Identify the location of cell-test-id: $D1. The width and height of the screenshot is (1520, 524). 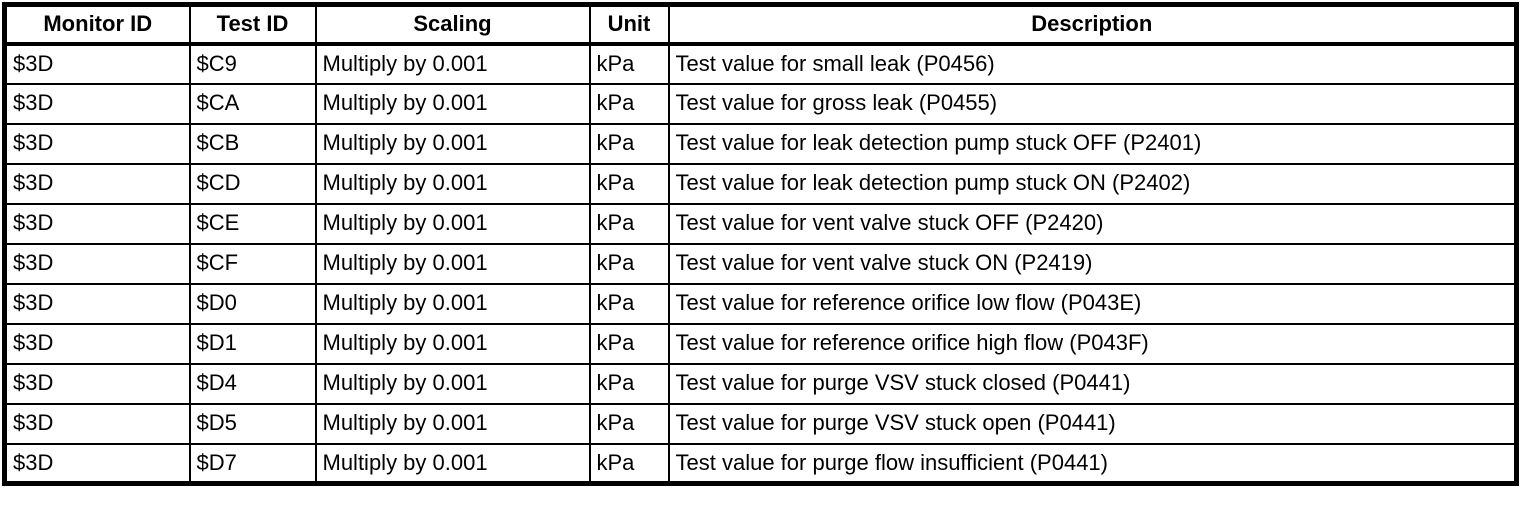
(252, 343).